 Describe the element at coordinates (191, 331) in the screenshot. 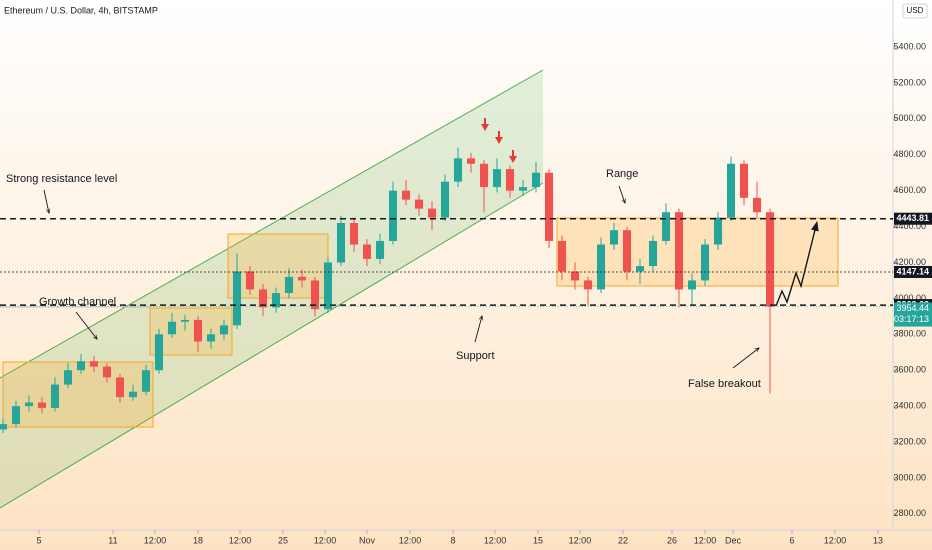

I see `consolidation-box` at that location.